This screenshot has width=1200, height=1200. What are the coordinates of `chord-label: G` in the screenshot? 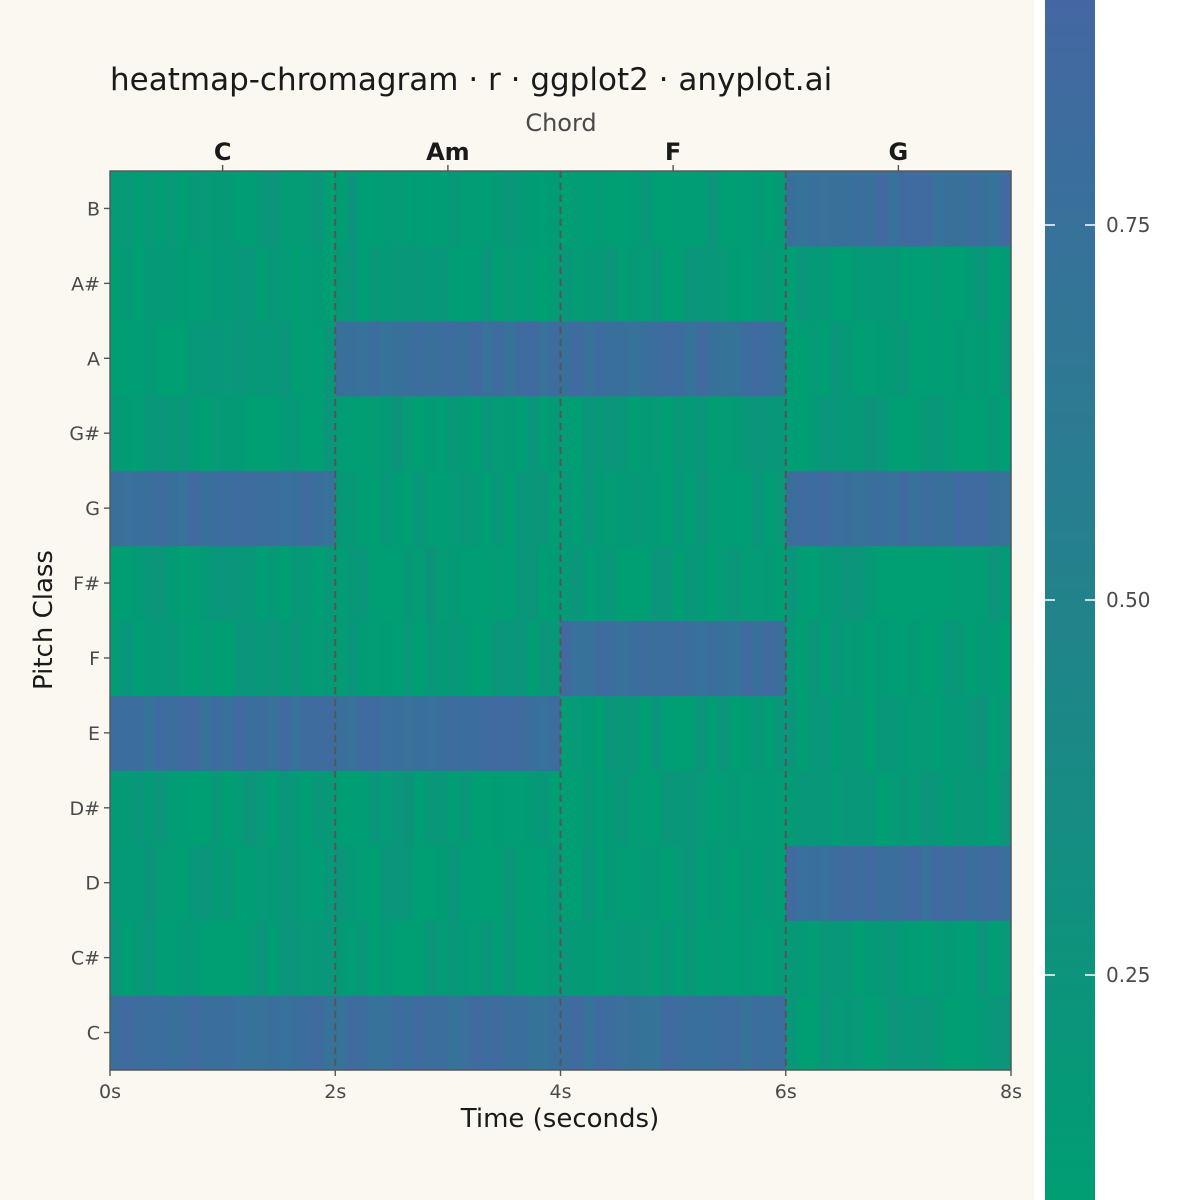 It's located at (899, 152).